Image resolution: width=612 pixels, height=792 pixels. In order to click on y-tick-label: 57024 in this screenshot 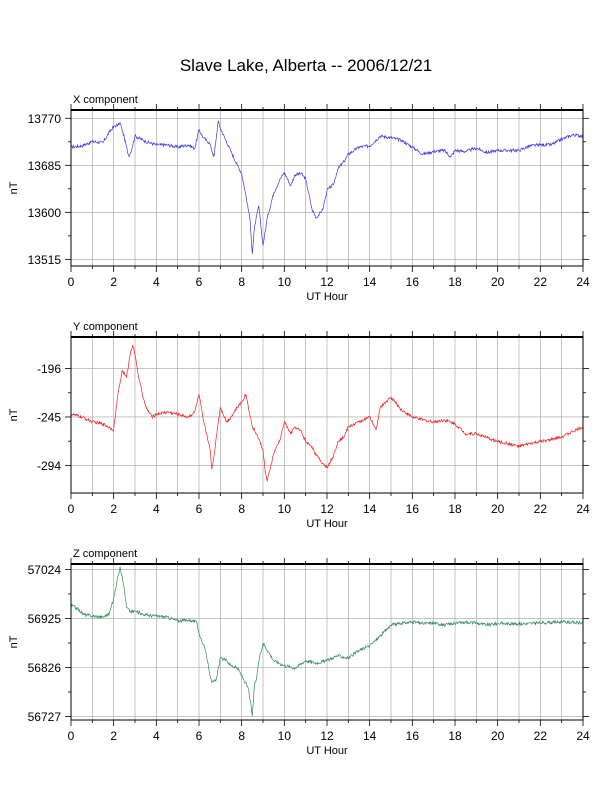, I will do `click(45, 570)`.